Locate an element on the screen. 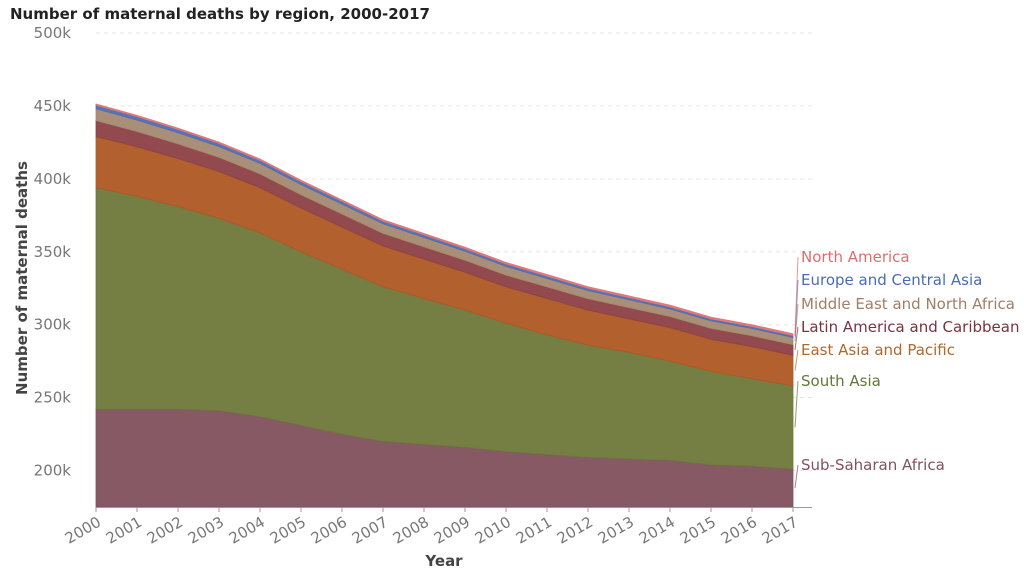 The height and width of the screenshot is (575, 1024). x-tick-label: 2014 is located at coordinates (657, 530).